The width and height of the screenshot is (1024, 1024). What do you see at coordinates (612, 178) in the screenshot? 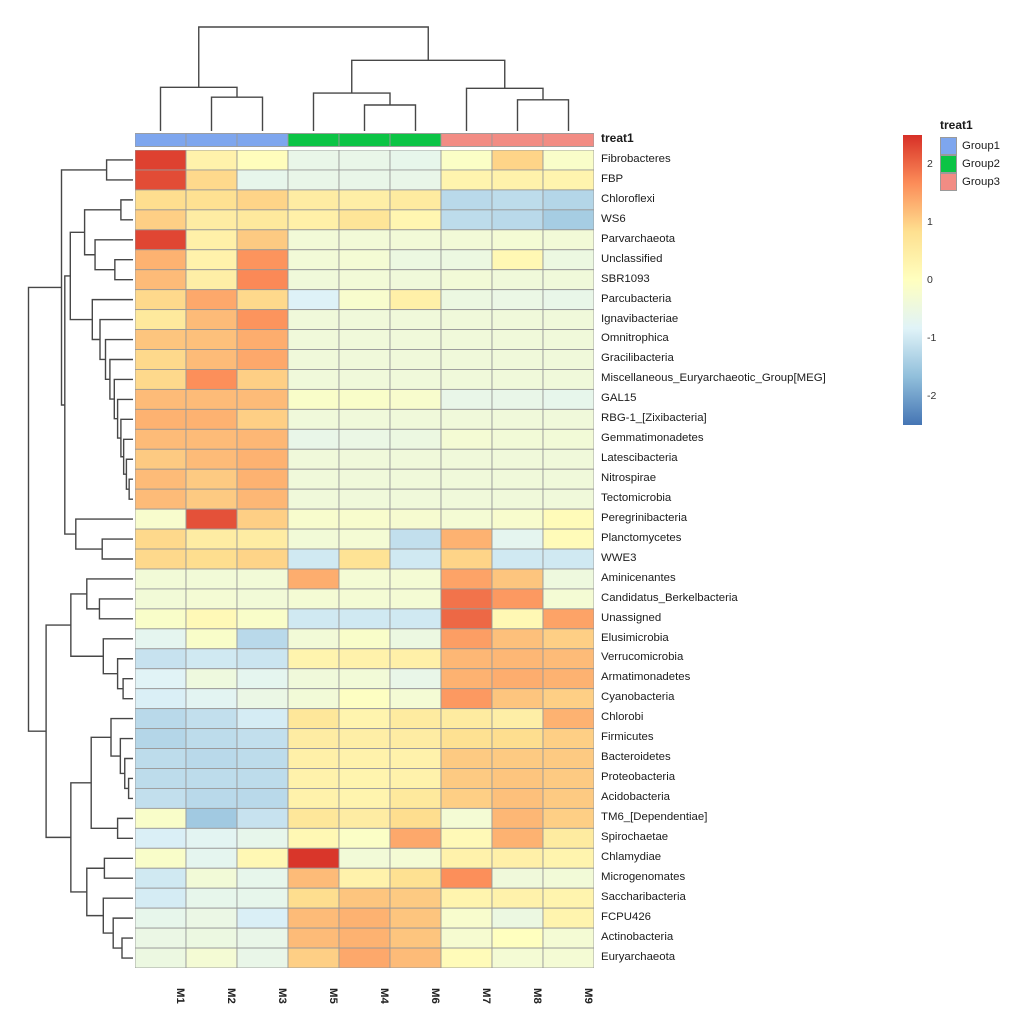
I see `row-label: FBP` at bounding box center [612, 178].